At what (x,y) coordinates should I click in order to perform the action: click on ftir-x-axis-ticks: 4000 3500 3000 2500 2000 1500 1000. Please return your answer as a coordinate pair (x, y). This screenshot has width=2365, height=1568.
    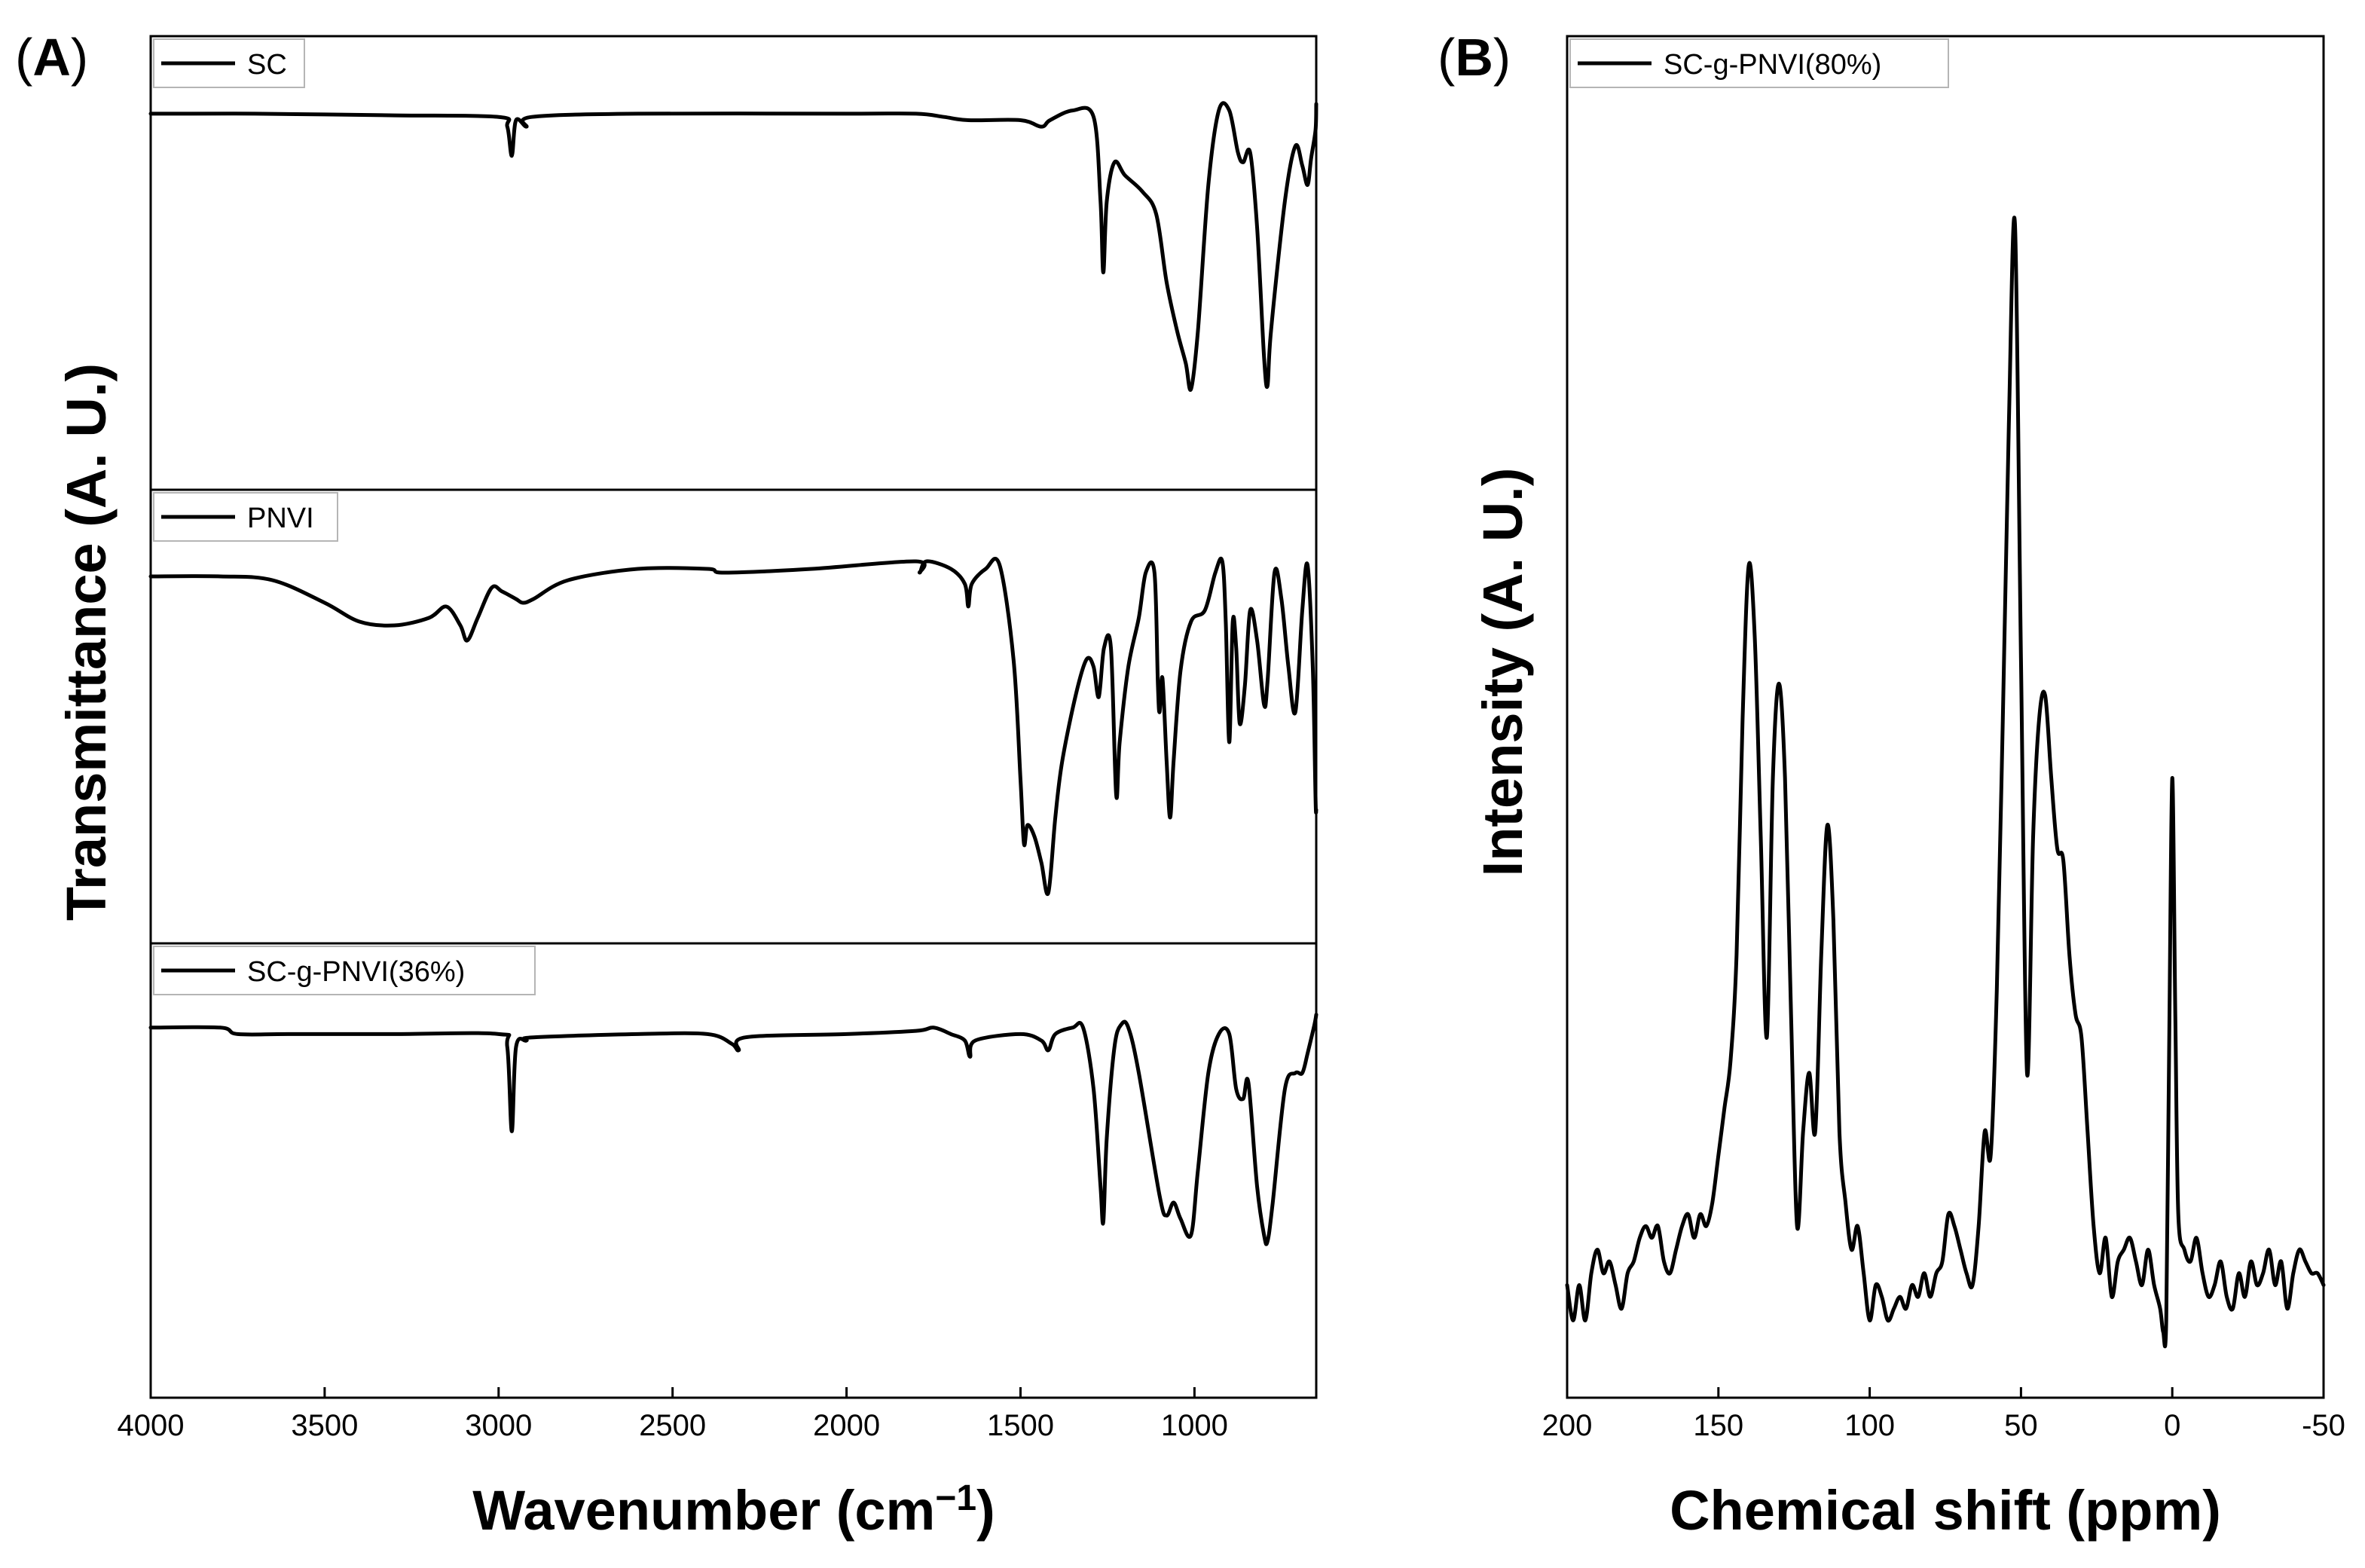
    Looking at the image, I should click on (673, 1414).